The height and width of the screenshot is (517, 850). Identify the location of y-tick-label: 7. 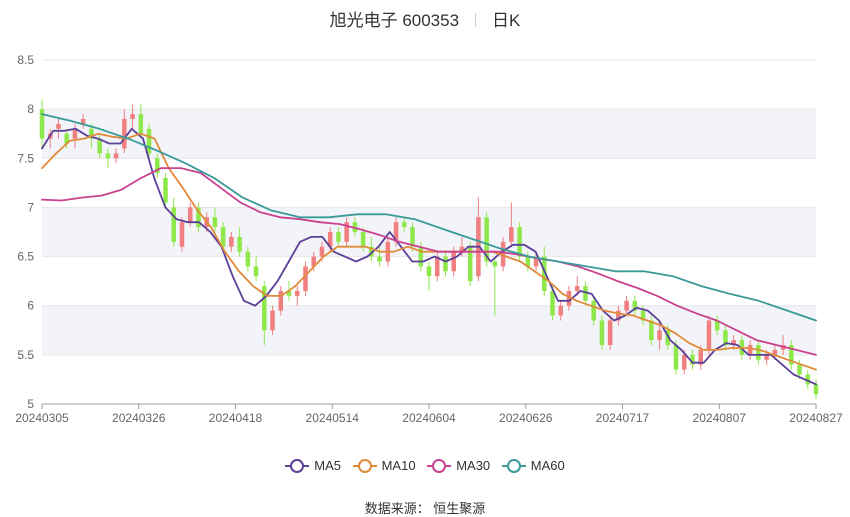
(30, 207).